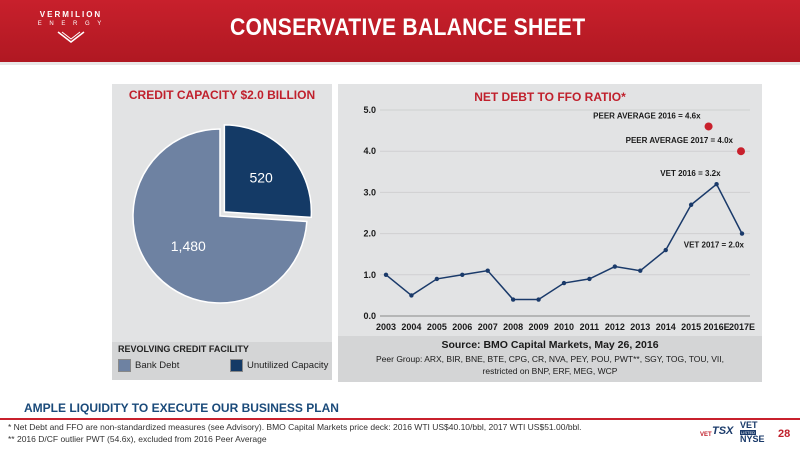  Describe the element at coordinates (717, 327) in the screenshot. I see `x-tick-label: 2016E` at that location.